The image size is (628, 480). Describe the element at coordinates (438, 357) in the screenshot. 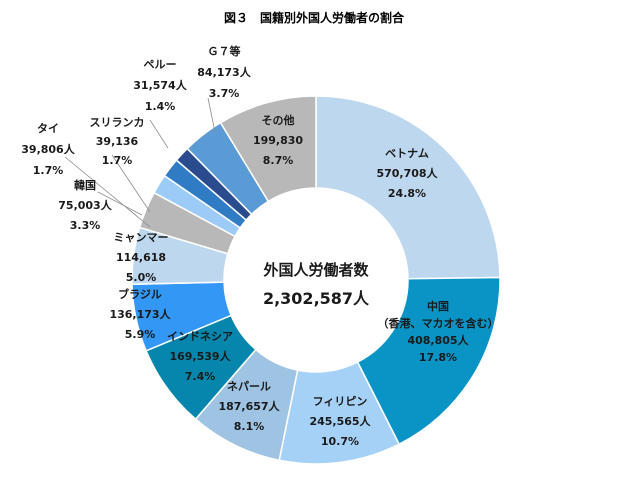

I see `slice-percent-1: 17.8%` at that location.